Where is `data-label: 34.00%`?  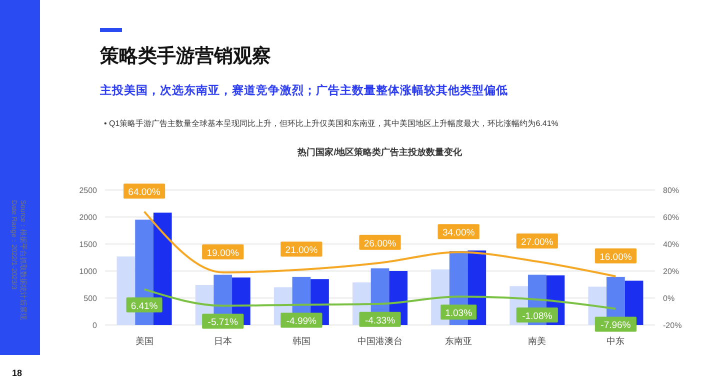
data-label: 34.00% is located at coordinates (459, 233).